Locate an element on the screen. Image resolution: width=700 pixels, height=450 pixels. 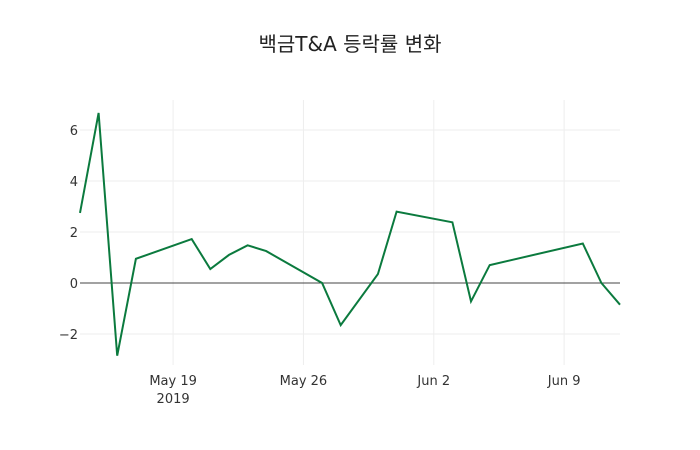
x-tick-label: Jun 2 is located at coordinates (433, 381).